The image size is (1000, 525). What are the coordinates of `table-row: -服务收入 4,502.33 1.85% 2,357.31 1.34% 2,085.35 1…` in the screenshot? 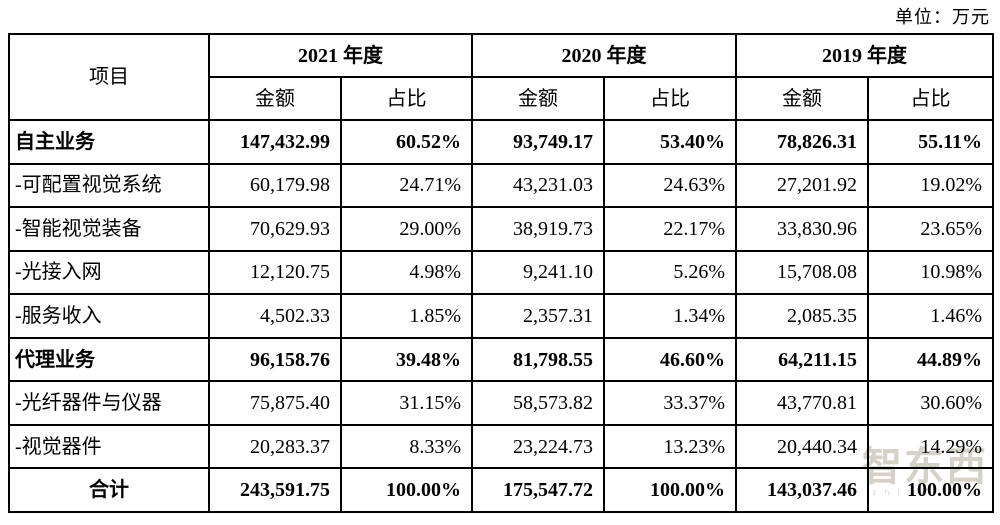 It's located at (501, 316).